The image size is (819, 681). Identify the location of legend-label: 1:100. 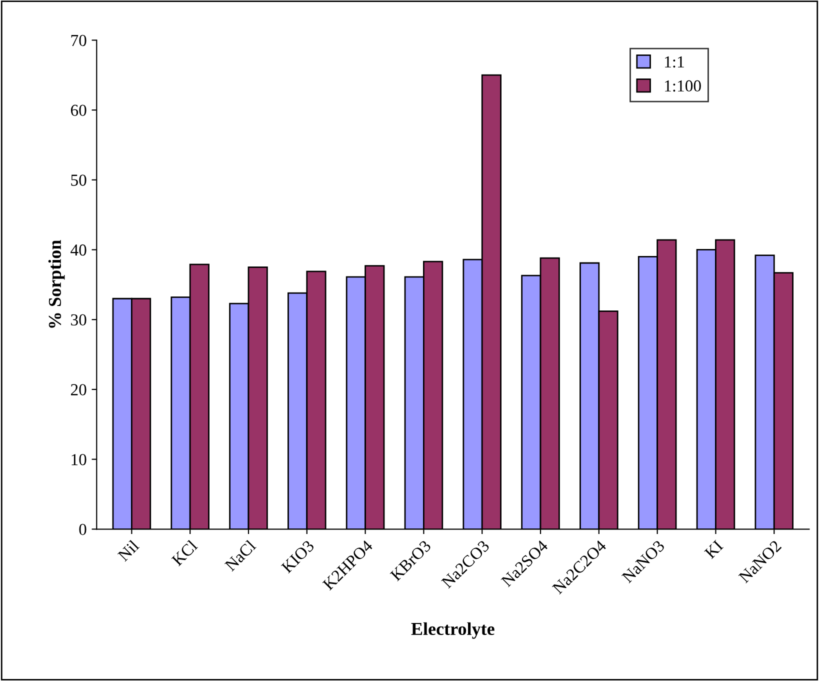
(683, 86).